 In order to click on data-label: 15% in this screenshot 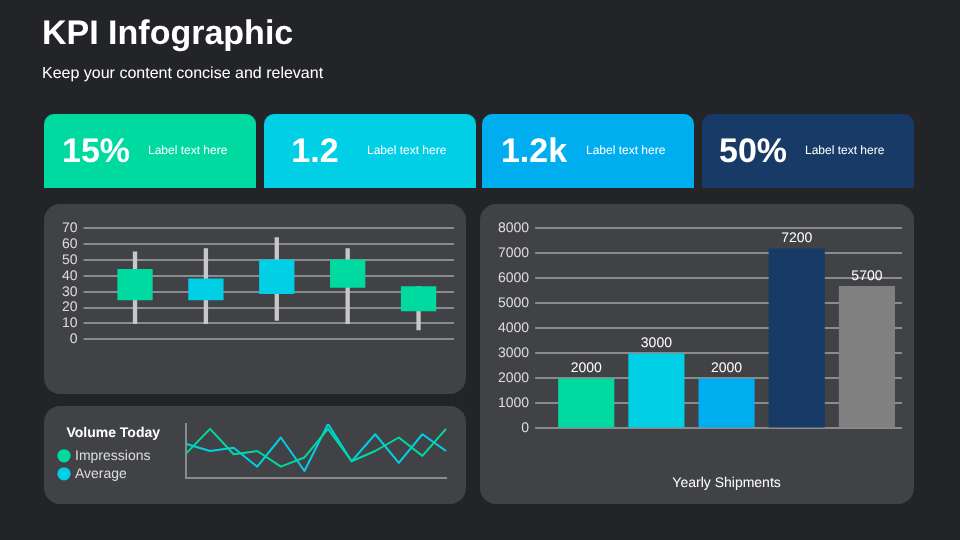, I will do `click(96, 151)`.